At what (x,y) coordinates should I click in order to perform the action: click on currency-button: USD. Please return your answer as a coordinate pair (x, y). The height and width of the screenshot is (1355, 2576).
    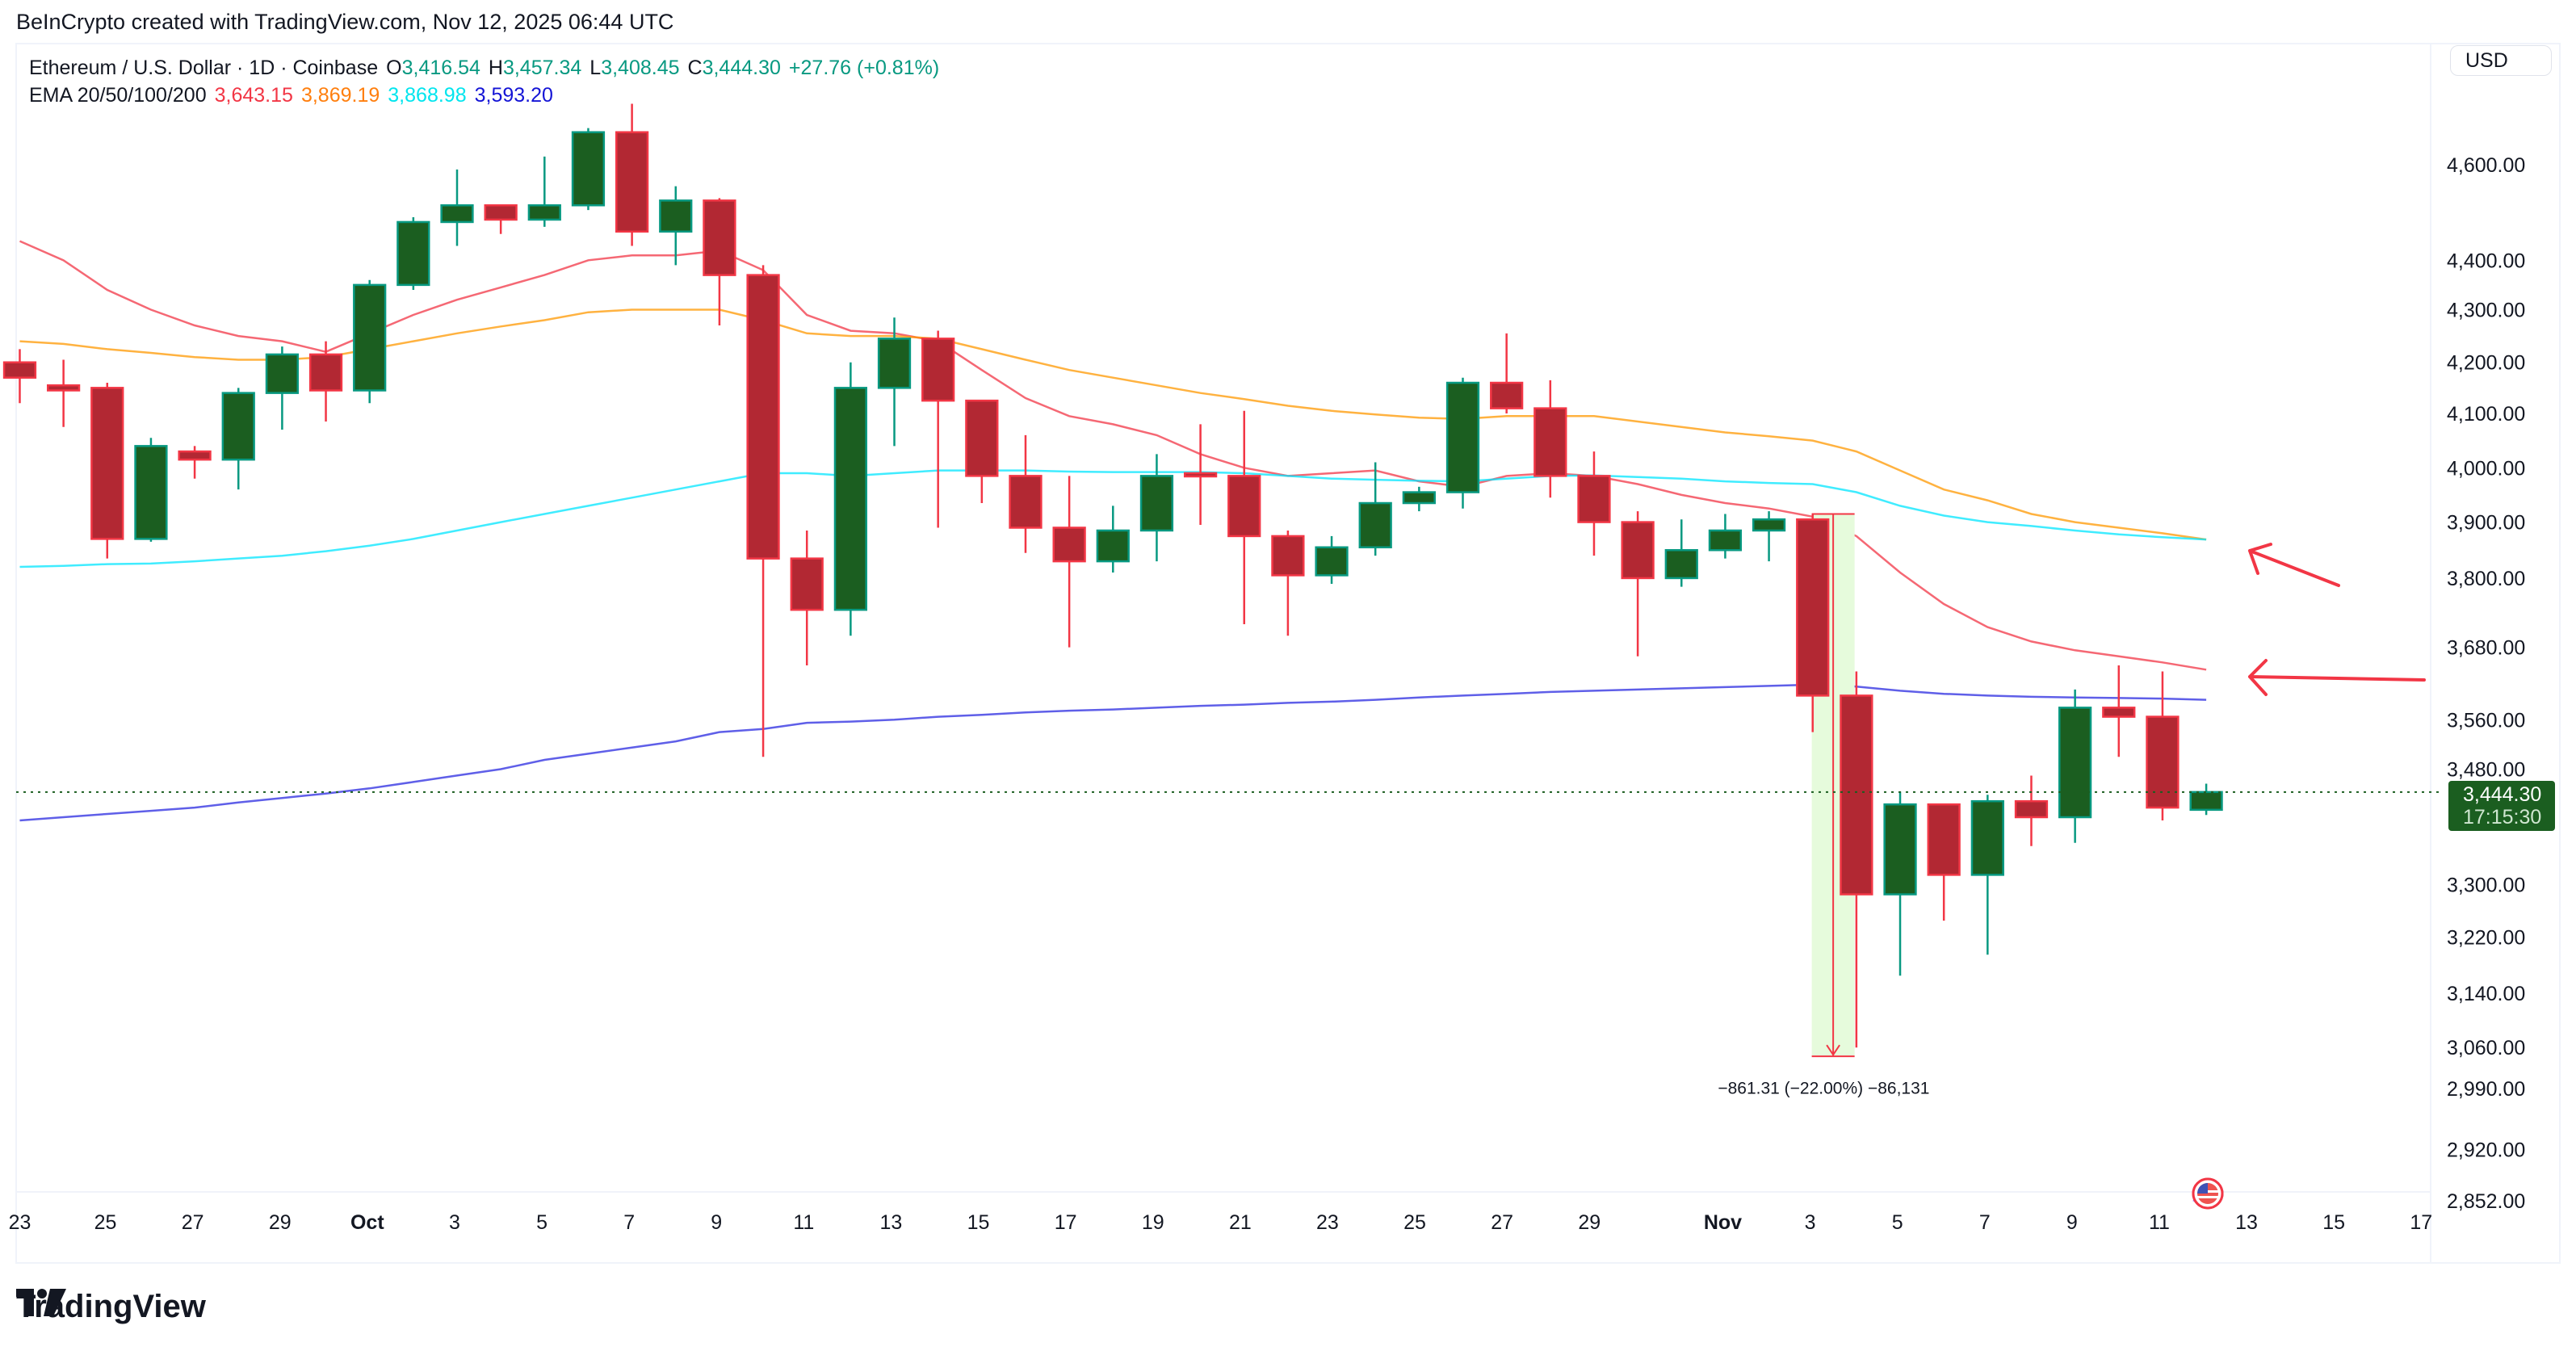
    Looking at the image, I should click on (2501, 60).